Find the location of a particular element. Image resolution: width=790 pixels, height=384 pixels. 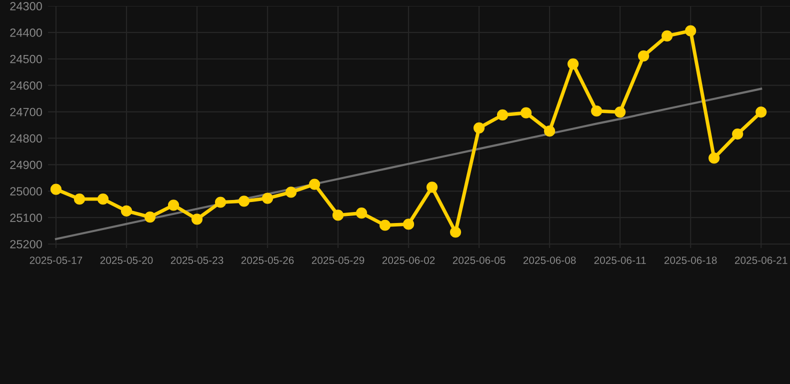

y-tick-label: 24400 is located at coordinates (26, 32).